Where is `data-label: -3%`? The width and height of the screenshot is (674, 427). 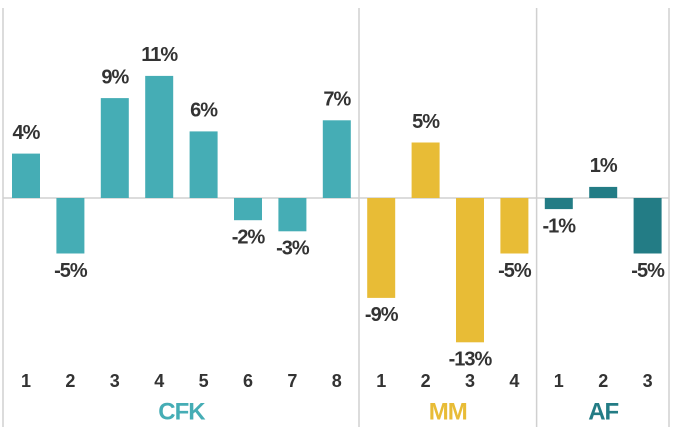
data-label: -3% is located at coordinates (293, 249).